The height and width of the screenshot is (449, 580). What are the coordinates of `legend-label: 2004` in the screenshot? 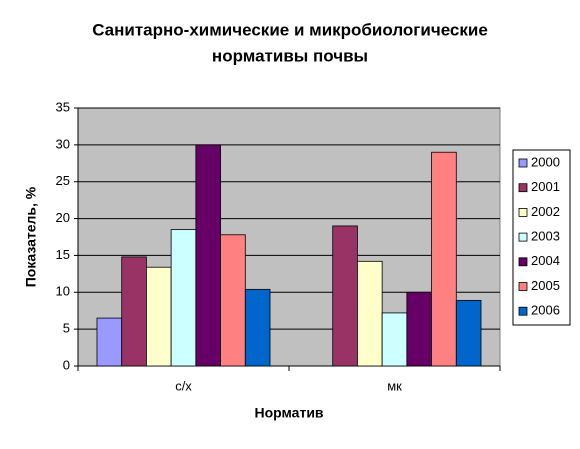 It's located at (545, 260).